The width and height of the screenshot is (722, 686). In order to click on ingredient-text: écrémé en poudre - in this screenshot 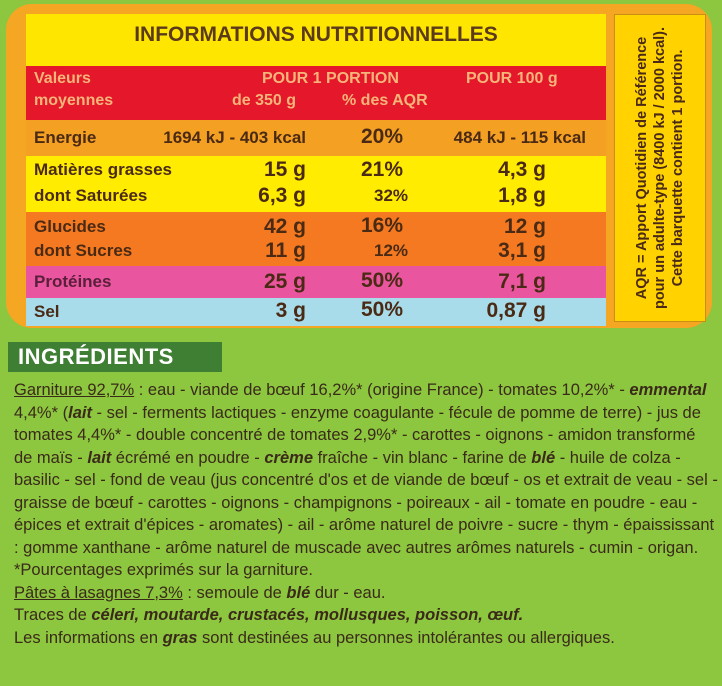, I will do `click(188, 457)`.